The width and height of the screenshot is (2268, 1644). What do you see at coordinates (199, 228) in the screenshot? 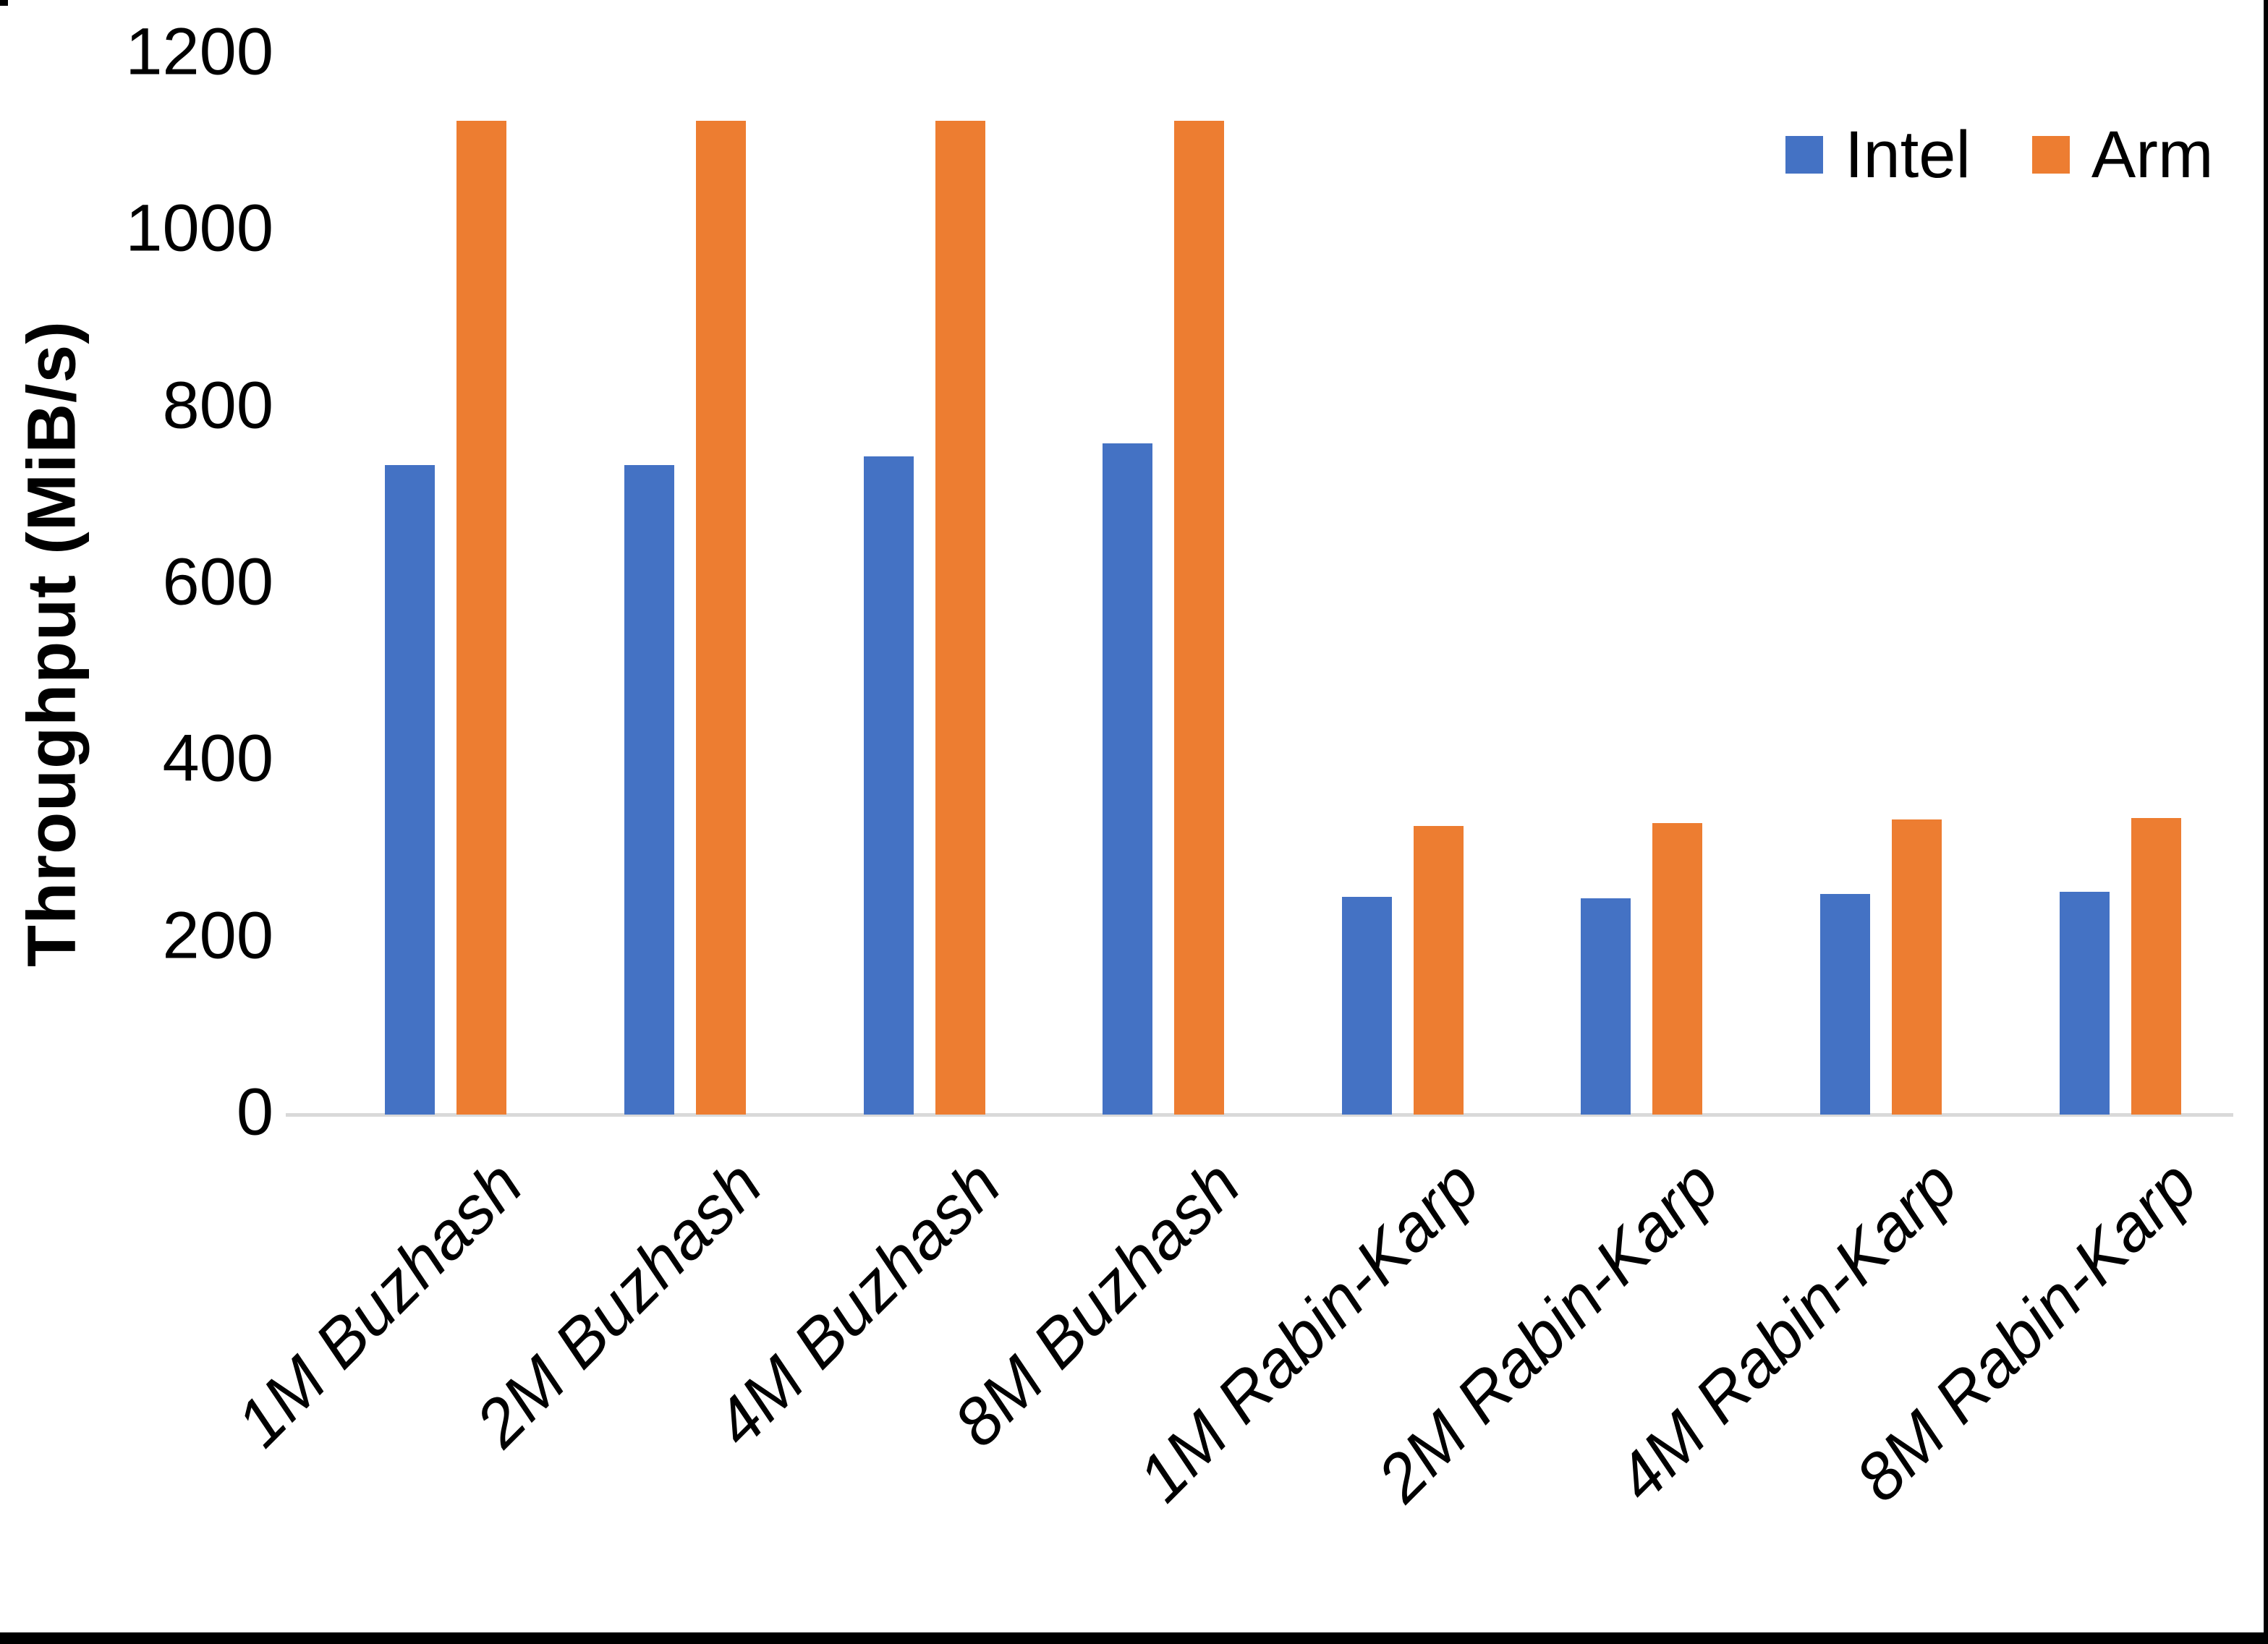
I see `y-tick-1000: 1000` at bounding box center [199, 228].